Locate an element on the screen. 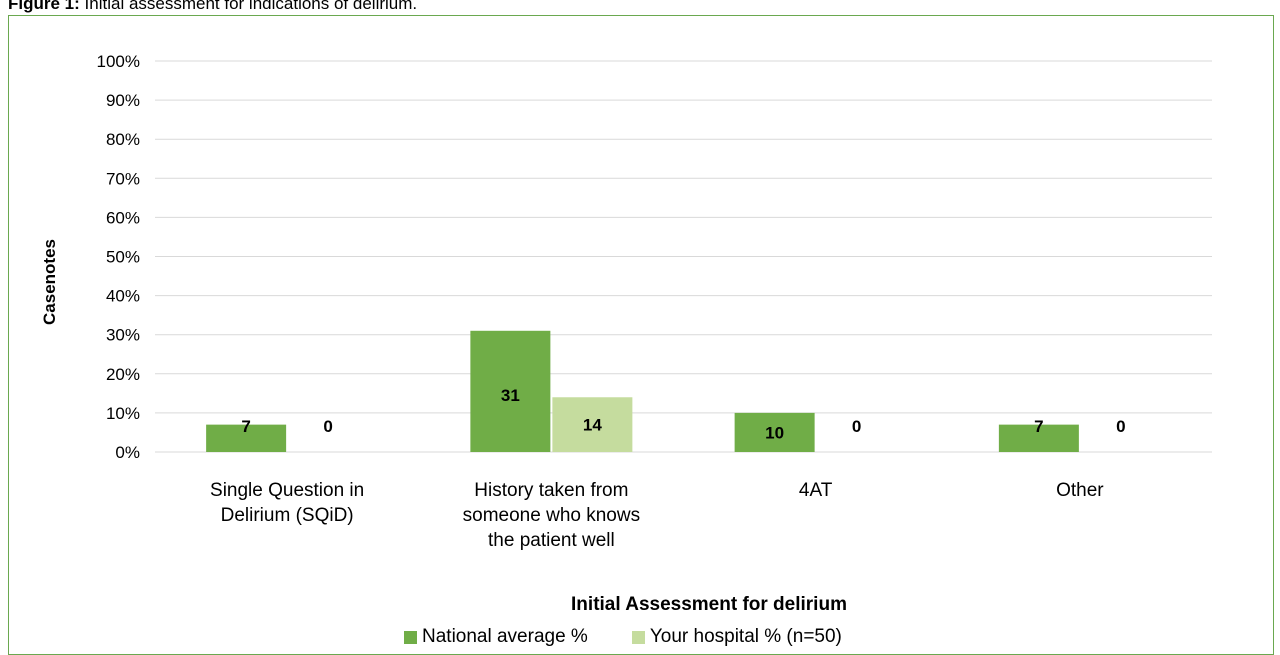 This screenshot has height=655, width=1280. legend-item-national: National average % is located at coordinates (496, 637).